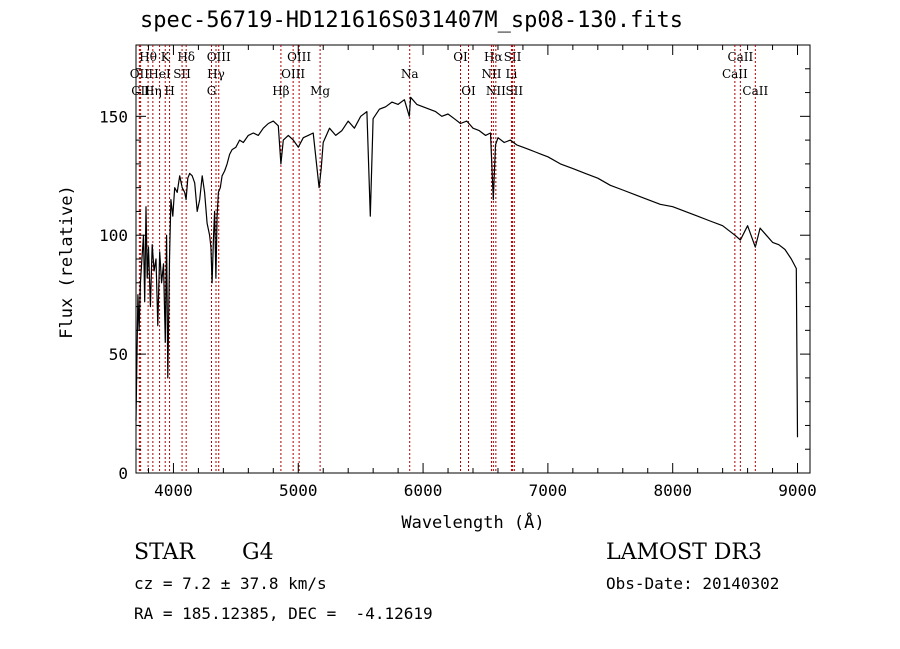  Describe the element at coordinates (797, 490) in the screenshot. I see `x-tick-label: 9000` at that location.